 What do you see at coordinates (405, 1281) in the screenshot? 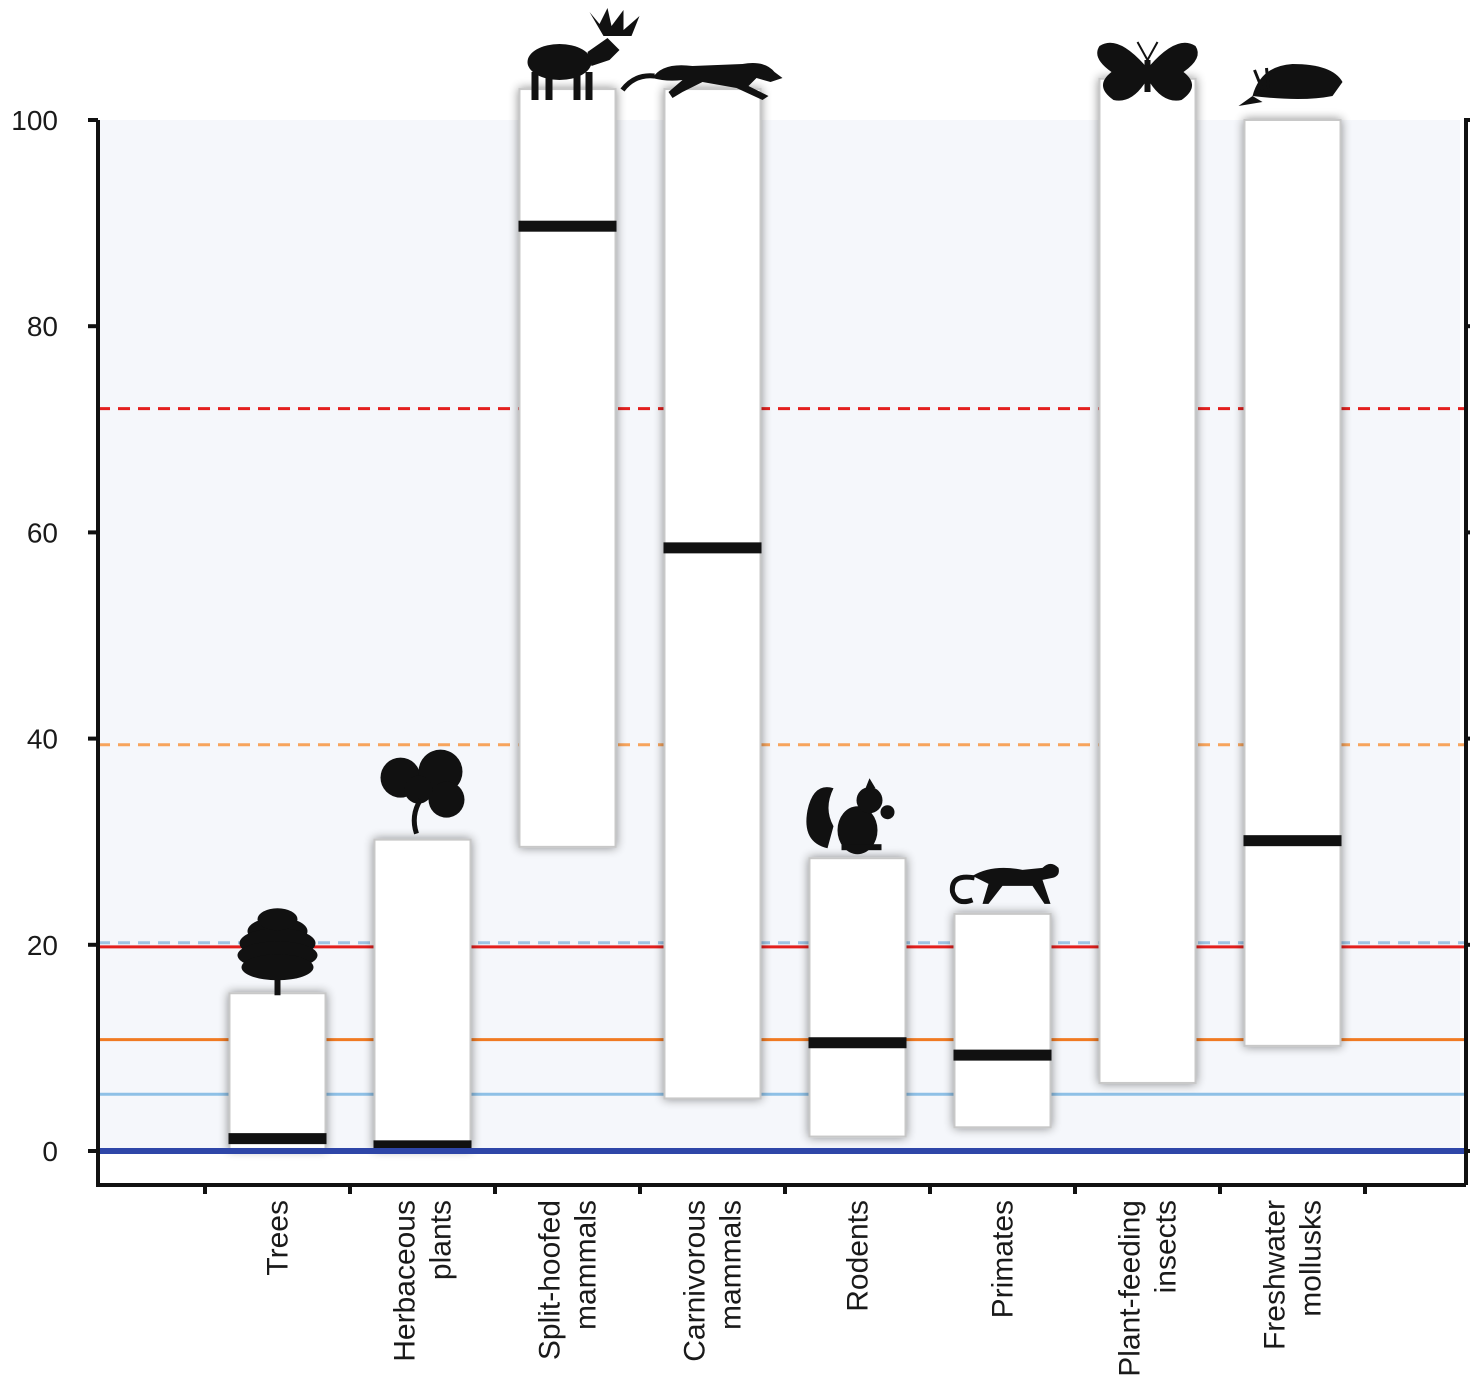
I see `category-label-1-0: Herbaceous` at bounding box center [405, 1281].